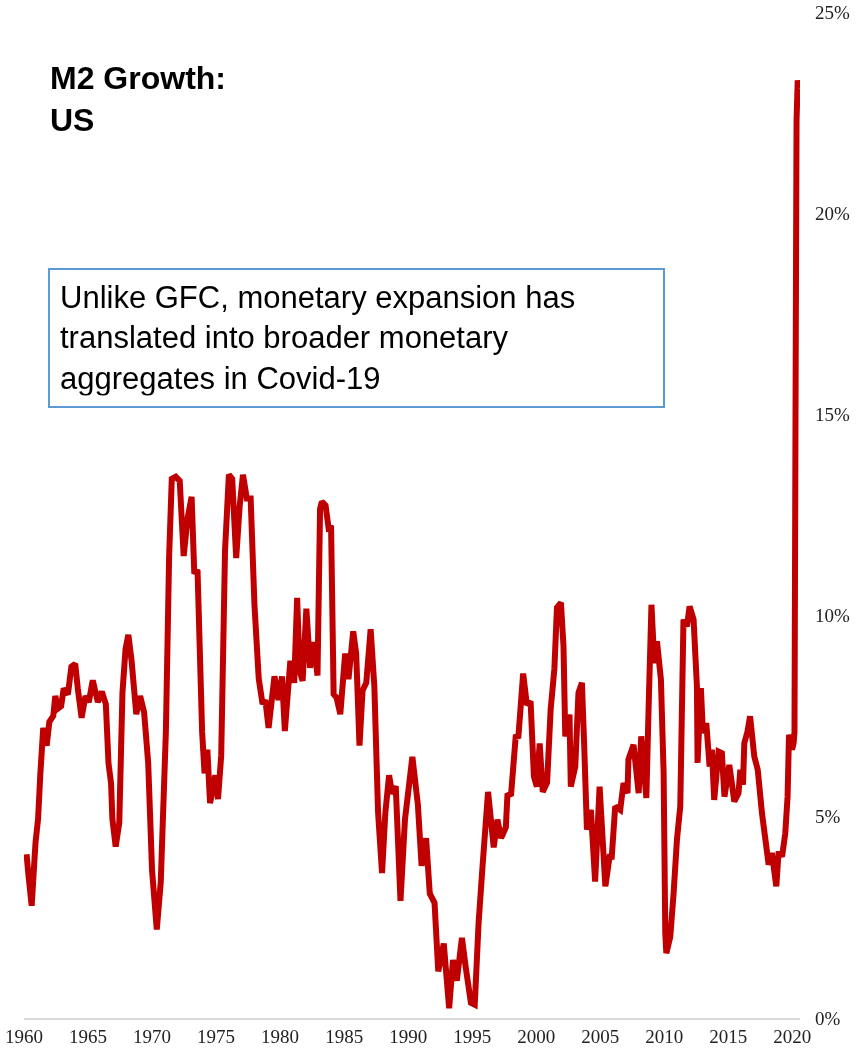 The image size is (860, 1059). I want to click on x-tick-label: 1990, so click(408, 1036).